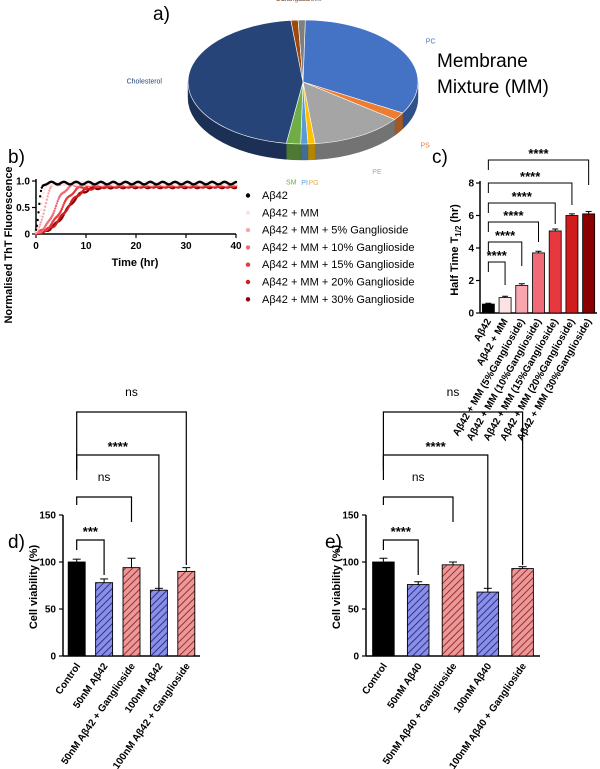 The height and width of the screenshot is (769, 600). I want to click on e-y-axis-label: Cell viability (%), so click(337, 586).